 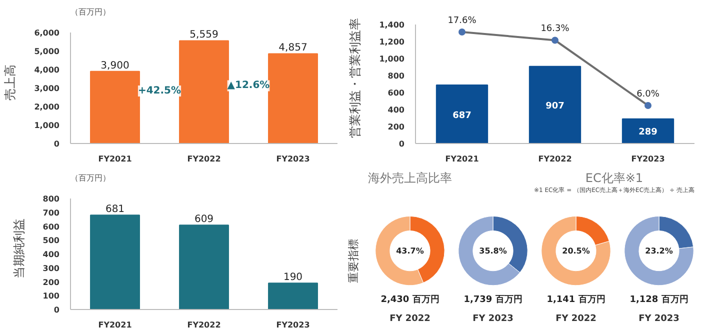 I want to click on data-label: 907, so click(x=555, y=106).